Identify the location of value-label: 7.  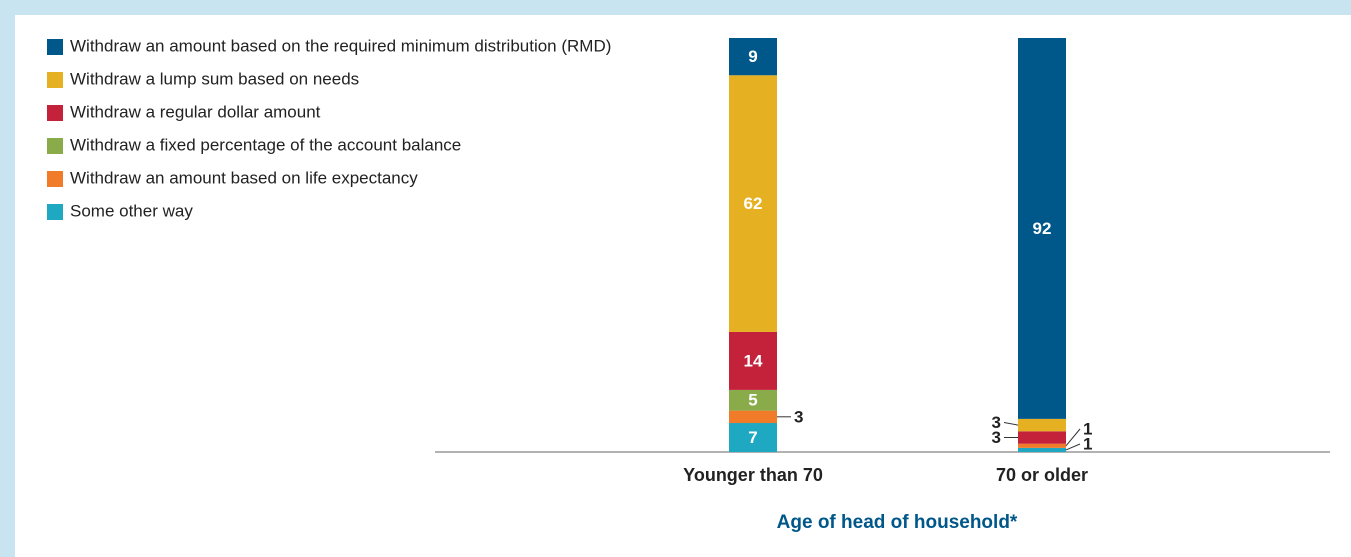
(752, 437).